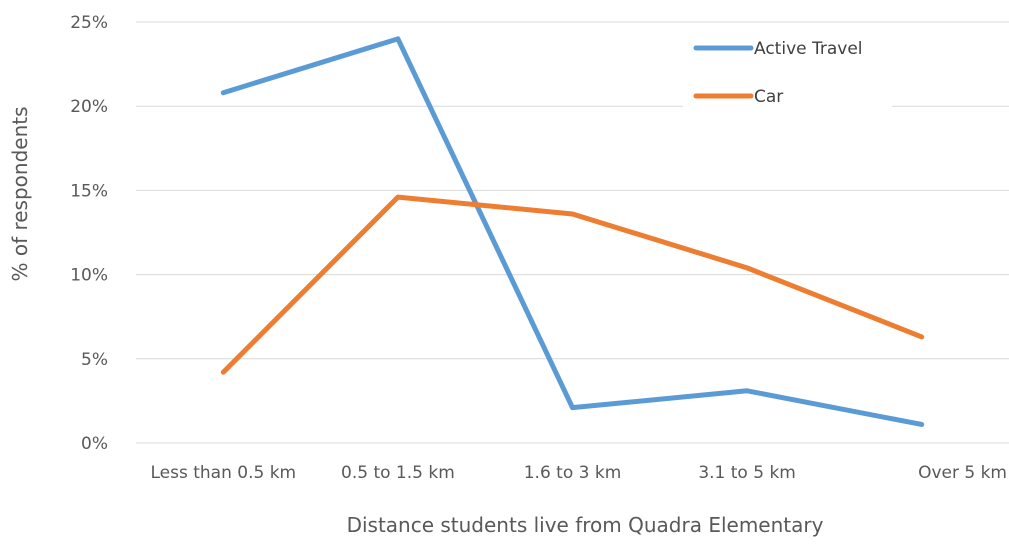 The width and height of the screenshot is (1009, 544). What do you see at coordinates (89, 276) in the screenshot?
I see `y-tick-label: 10%` at bounding box center [89, 276].